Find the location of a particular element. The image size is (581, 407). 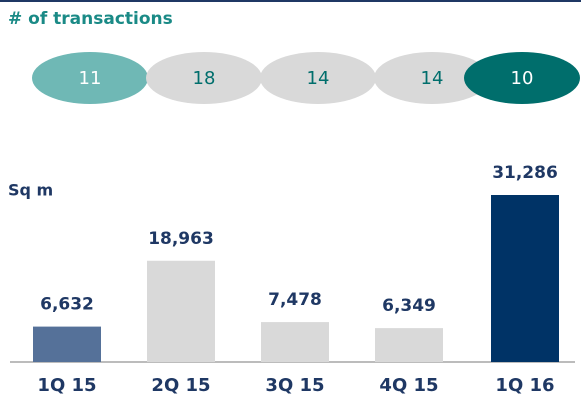

transaction-count: 11 is located at coordinates (90, 78).